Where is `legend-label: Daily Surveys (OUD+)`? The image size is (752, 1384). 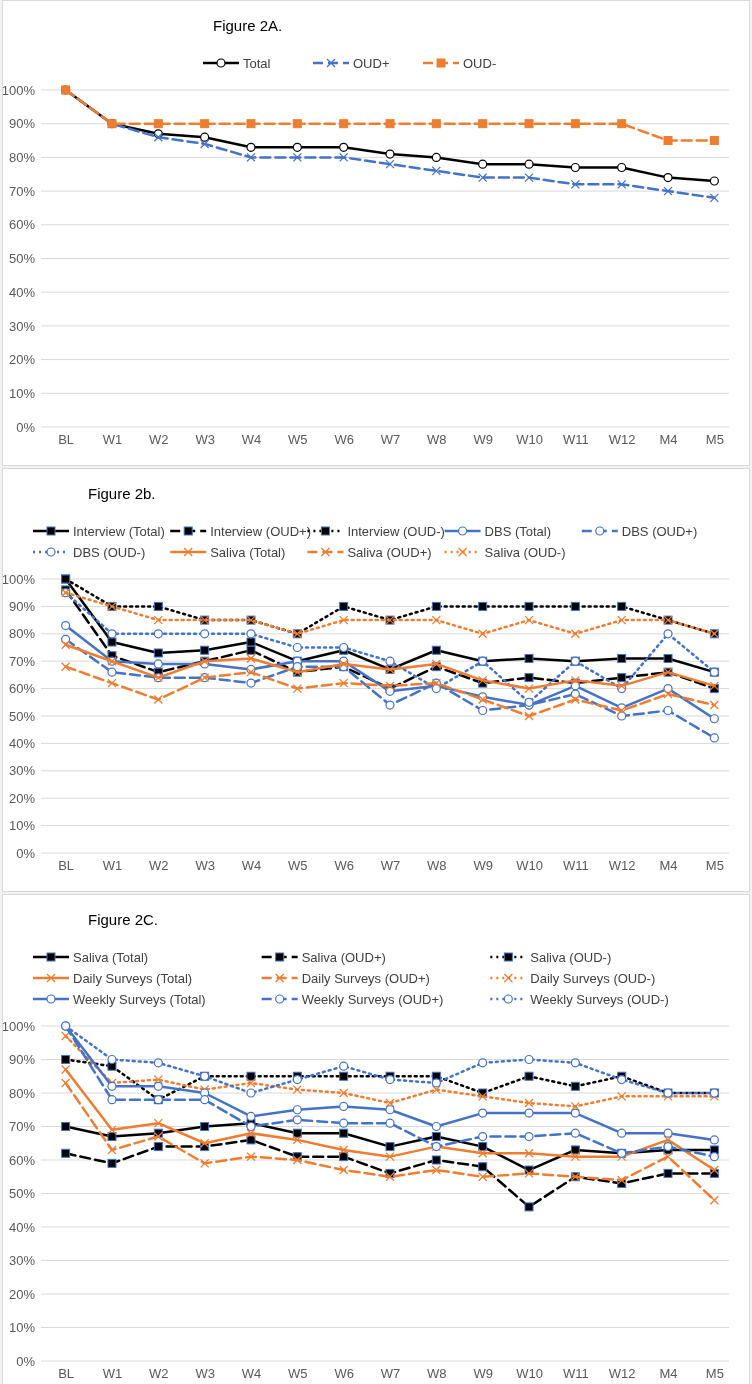 legend-label: Daily Surveys (OUD+) is located at coordinates (365, 978).